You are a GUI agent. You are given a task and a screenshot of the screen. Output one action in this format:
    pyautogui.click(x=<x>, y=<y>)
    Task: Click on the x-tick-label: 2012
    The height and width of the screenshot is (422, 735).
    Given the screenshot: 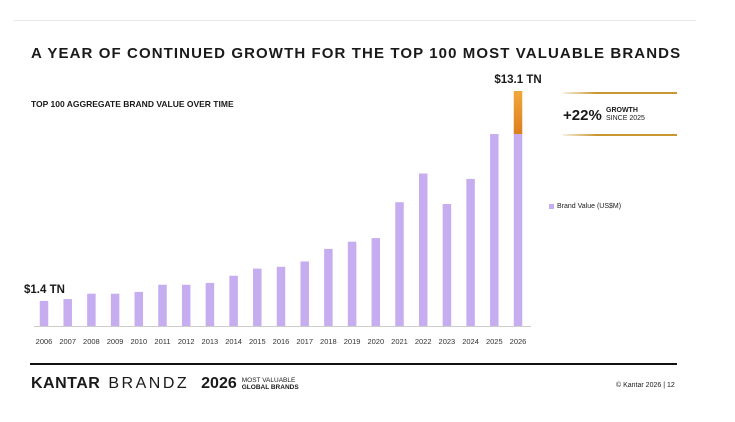 What is the action you would take?
    pyautogui.click(x=186, y=341)
    